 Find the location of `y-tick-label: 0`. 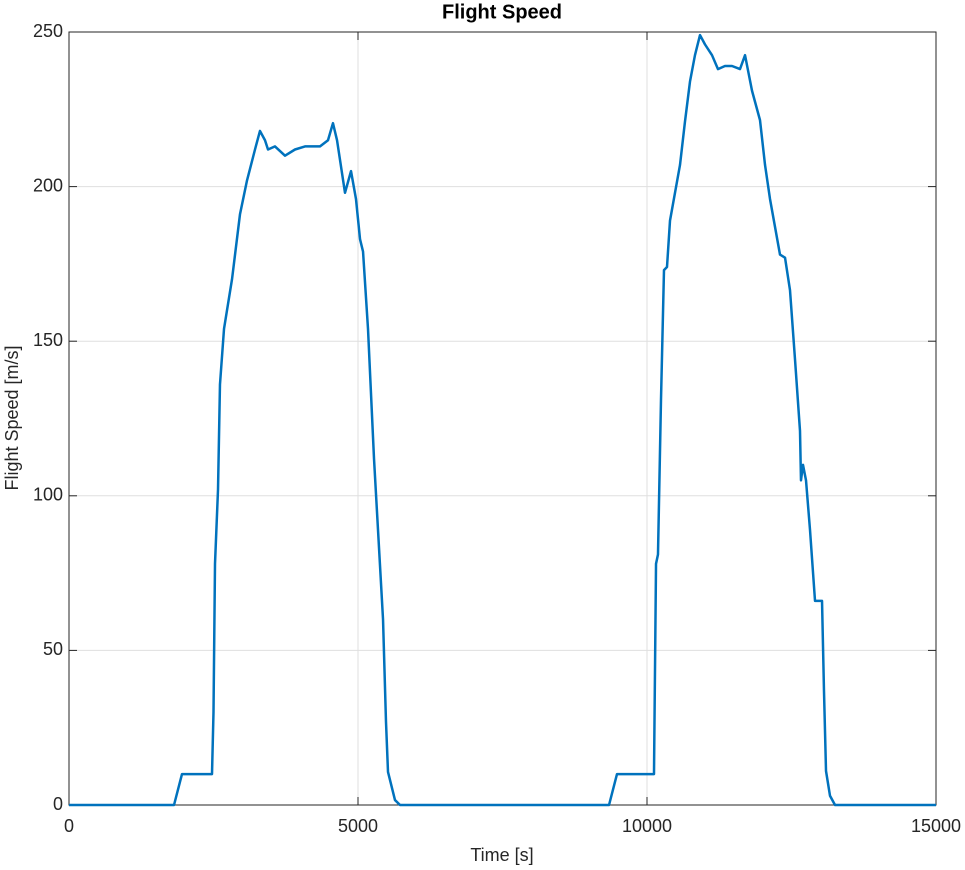

y-tick-label: 0 is located at coordinates (58, 804).